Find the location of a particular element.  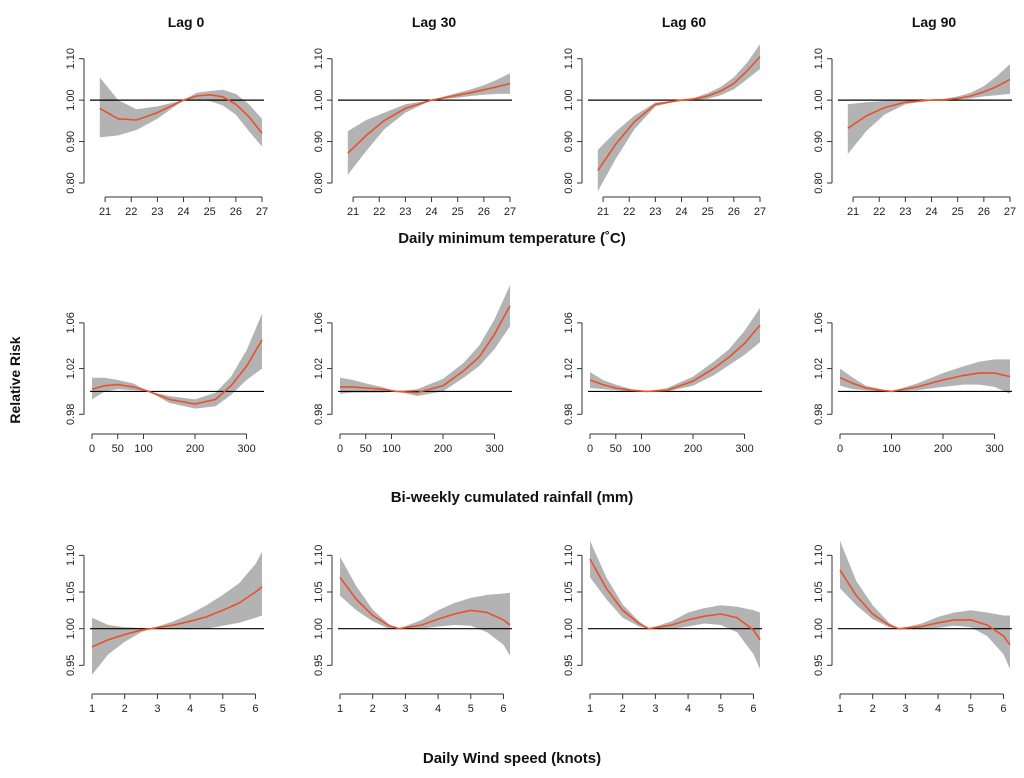

wind-lag0-x-tick-label: 4 is located at coordinates (190, 709).